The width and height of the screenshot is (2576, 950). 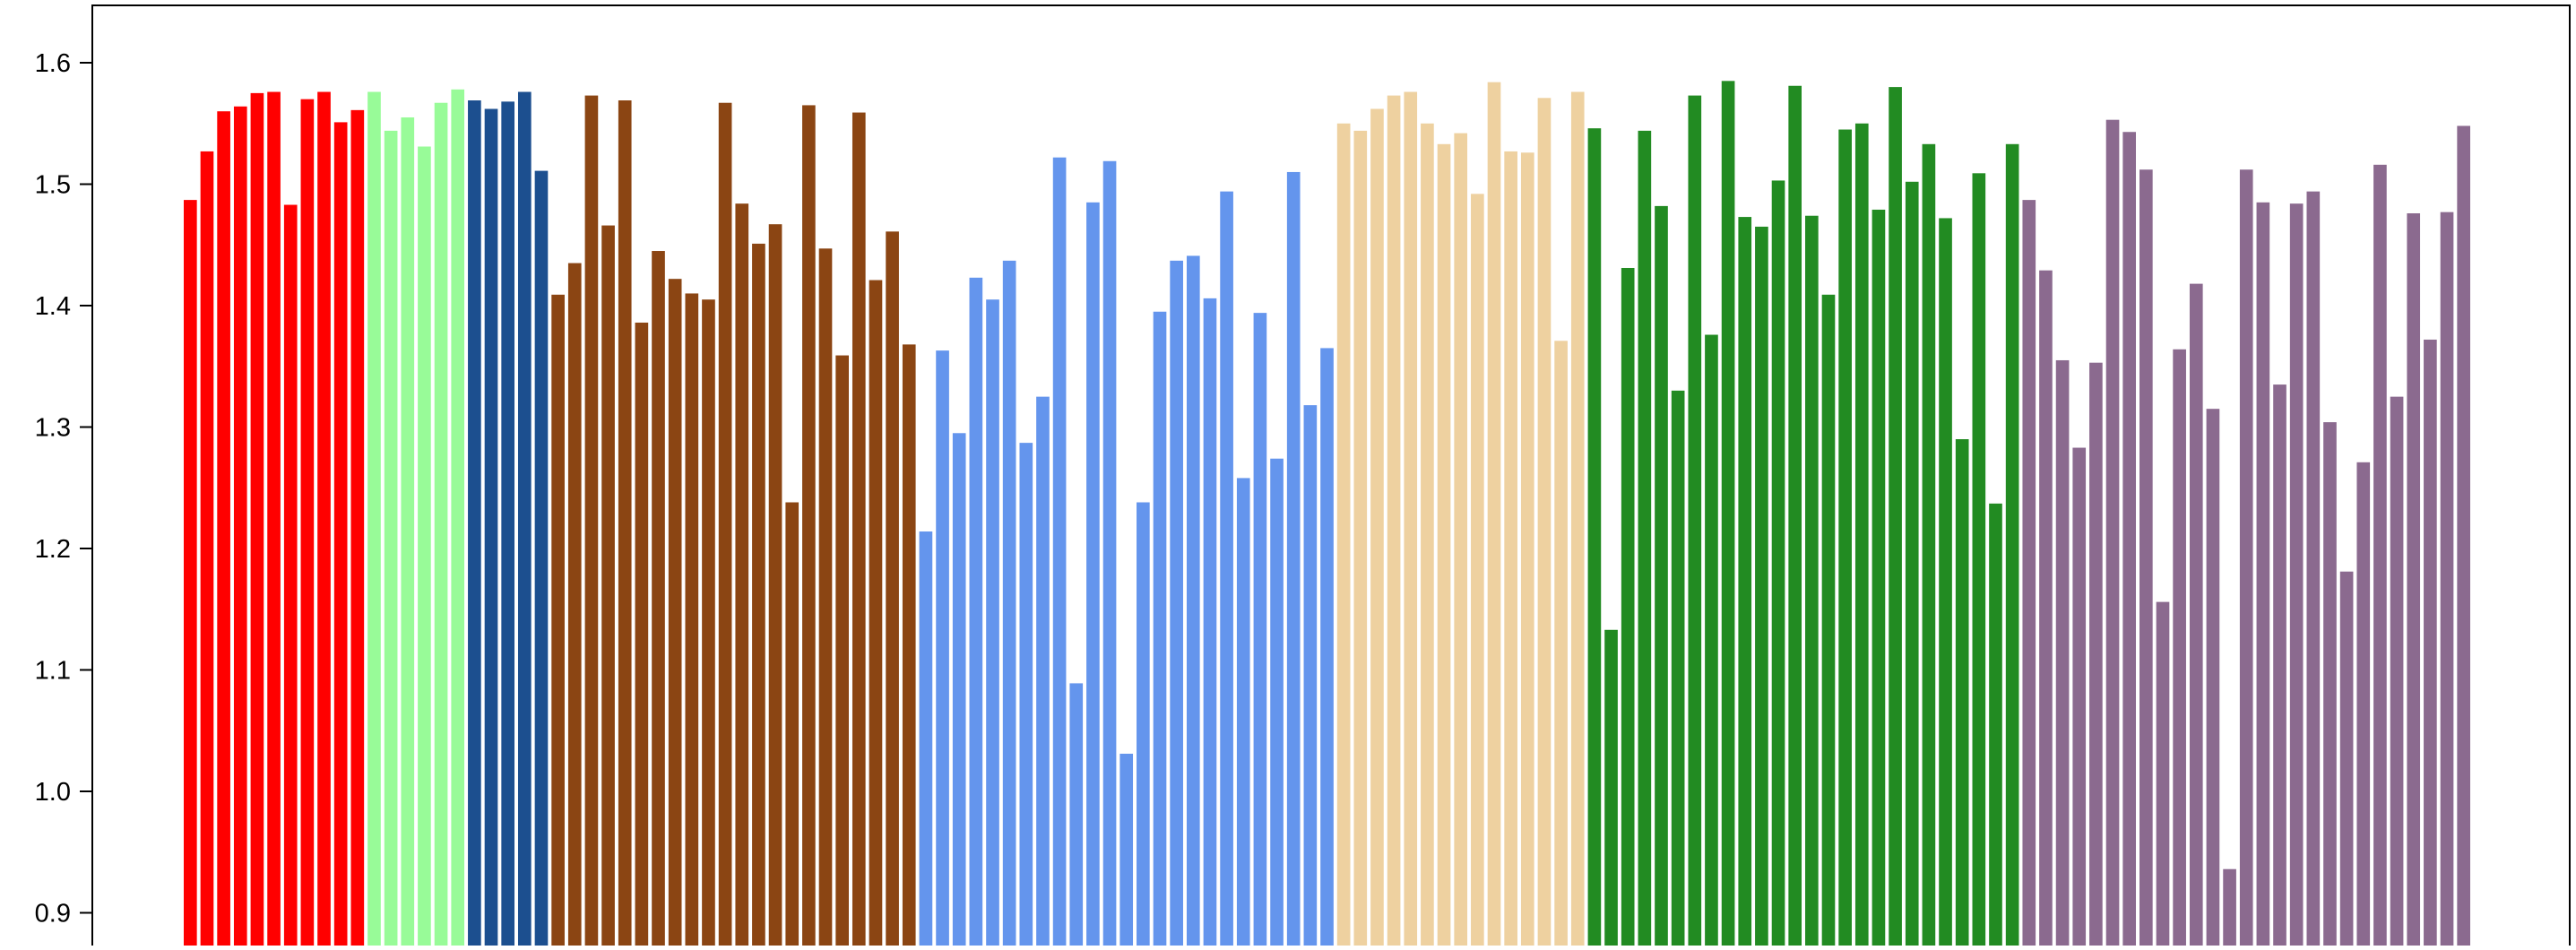 I want to click on y-tick-label: 1.1, so click(x=53, y=671).